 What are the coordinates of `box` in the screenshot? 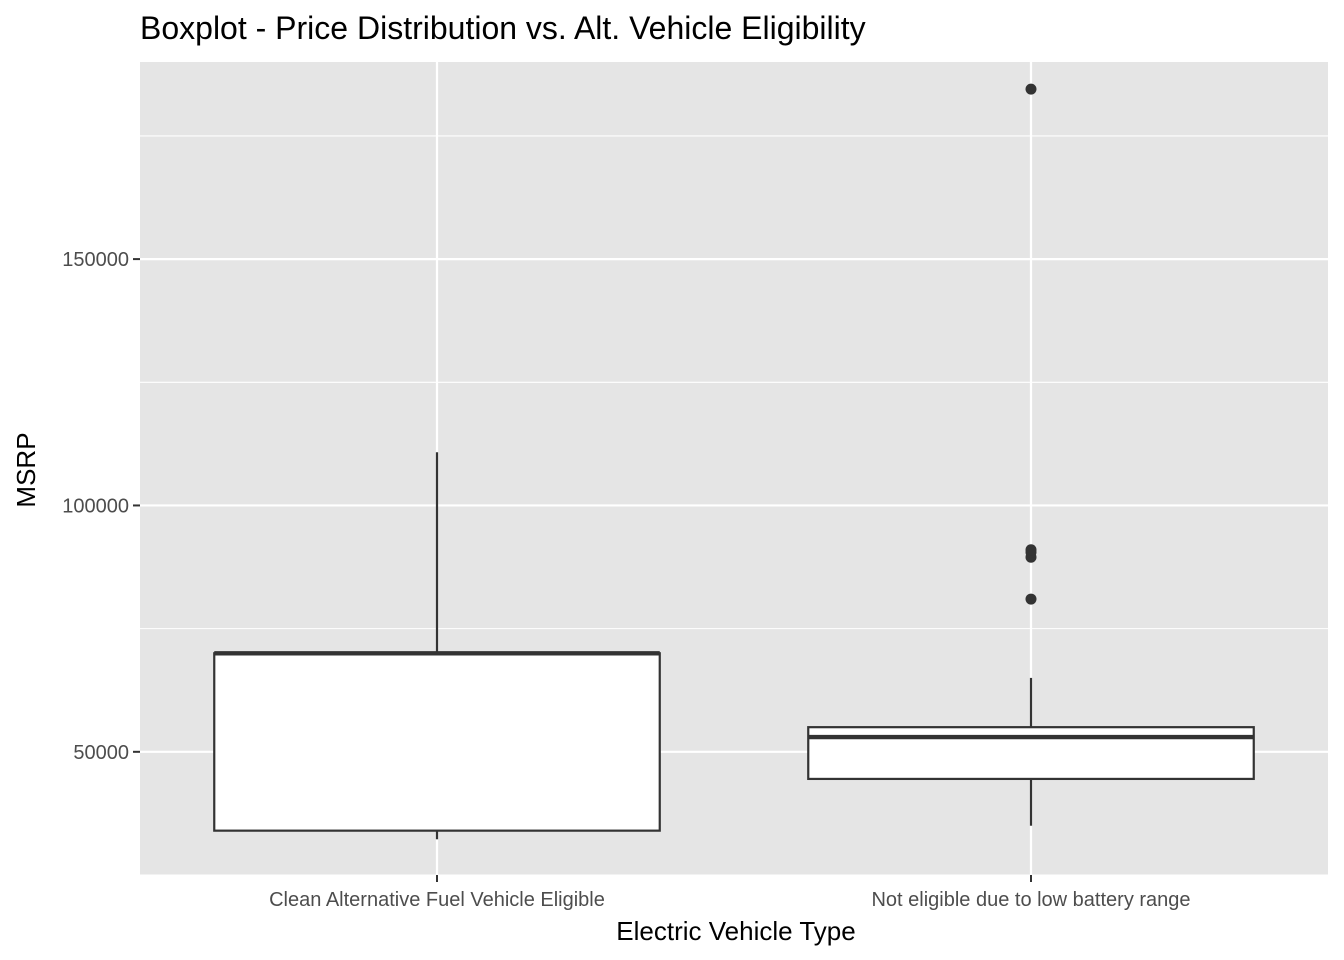 It's located at (437, 742).